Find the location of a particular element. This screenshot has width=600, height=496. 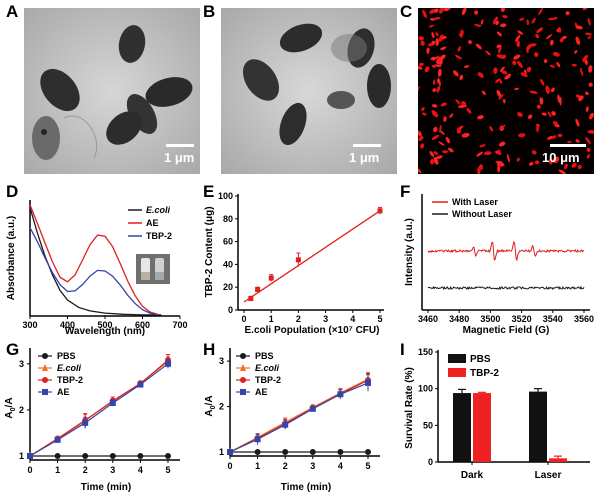

scale-label-c: 10 μm is located at coordinates (561, 157).